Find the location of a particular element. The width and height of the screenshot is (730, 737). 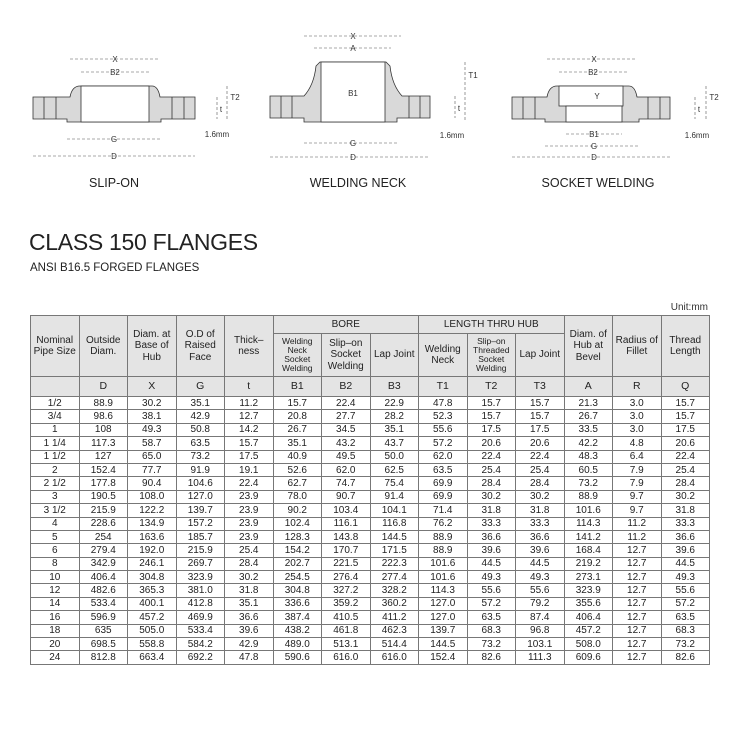

dim-d-label: D is located at coordinates (114, 156).